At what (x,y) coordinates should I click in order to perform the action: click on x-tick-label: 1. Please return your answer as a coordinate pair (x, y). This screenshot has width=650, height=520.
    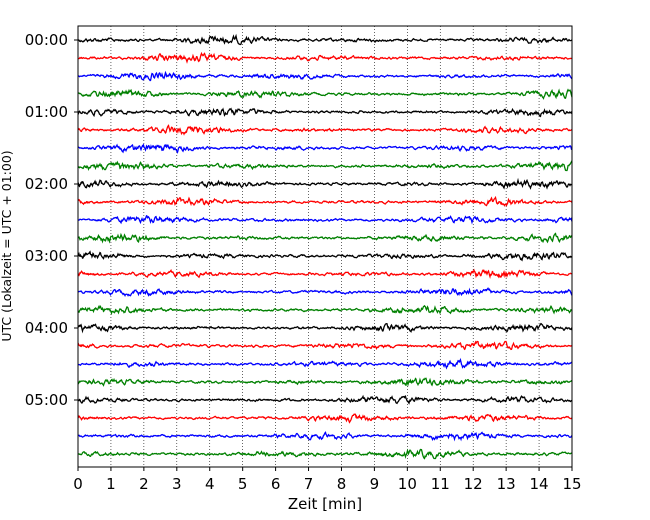
    Looking at the image, I should click on (111, 484).